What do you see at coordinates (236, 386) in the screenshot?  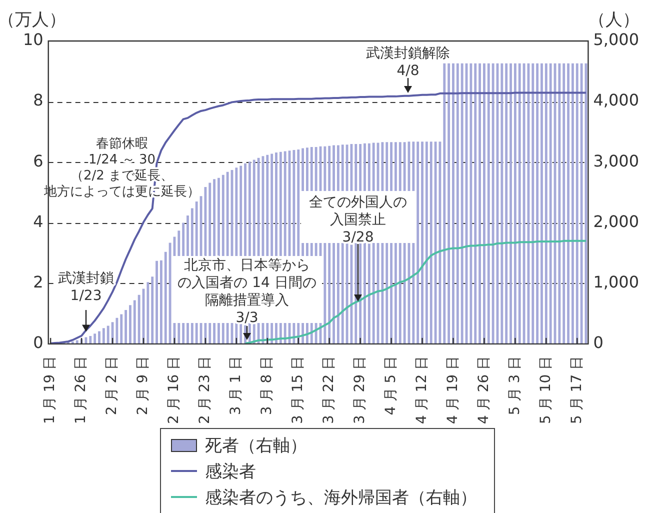 I see `x-tick-label: 3 月 1 日` at bounding box center [236, 386].